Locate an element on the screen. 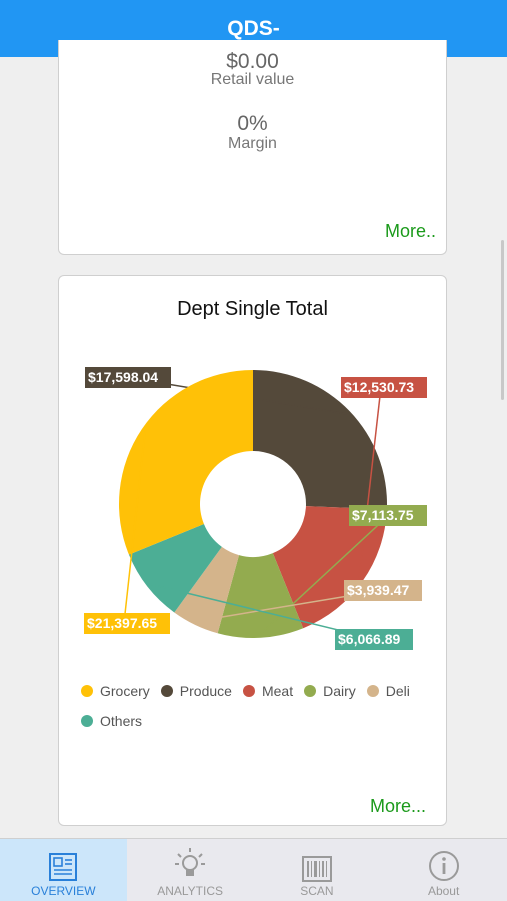 The image size is (507, 901). lightbulb-icon is located at coordinates (190, 862).